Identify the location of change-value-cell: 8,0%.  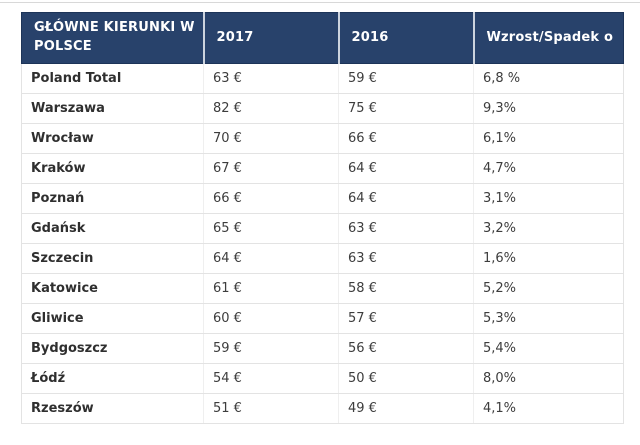
(548, 378).